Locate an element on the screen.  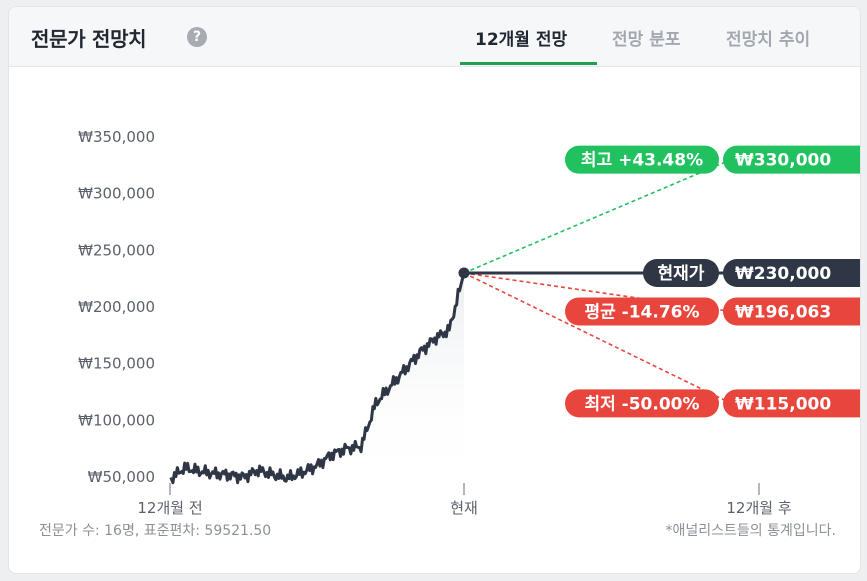
current-price-label-bg is located at coordinates (681, 273).